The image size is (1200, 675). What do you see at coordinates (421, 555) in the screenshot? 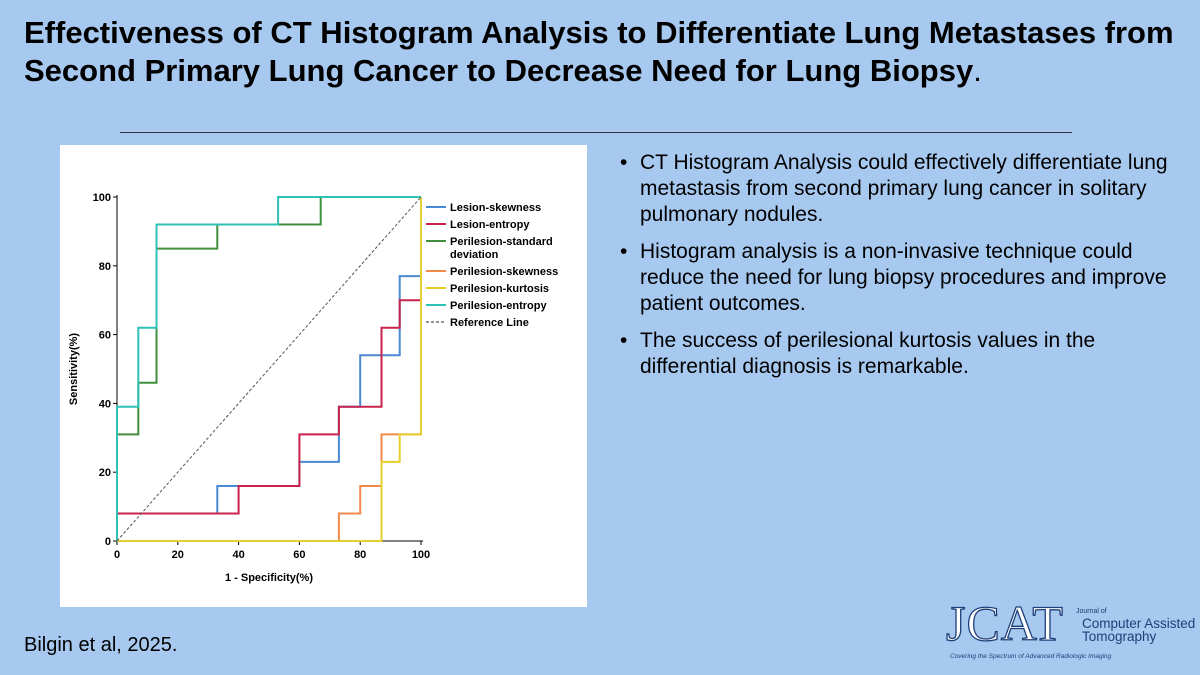
I see `x-tick-label: 100` at bounding box center [421, 555].